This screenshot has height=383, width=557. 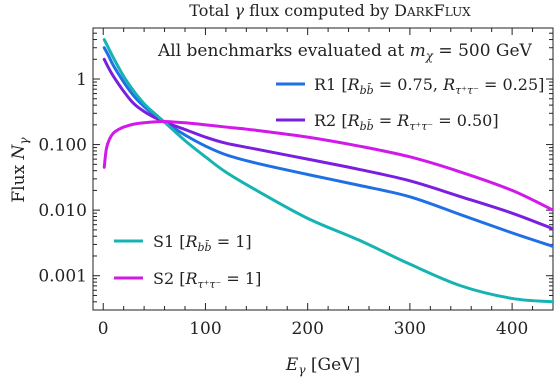 What do you see at coordinates (202, 243) in the screenshot?
I see `legend-label-s1: S1 [Rbb̄ = 1]` at bounding box center [202, 243].